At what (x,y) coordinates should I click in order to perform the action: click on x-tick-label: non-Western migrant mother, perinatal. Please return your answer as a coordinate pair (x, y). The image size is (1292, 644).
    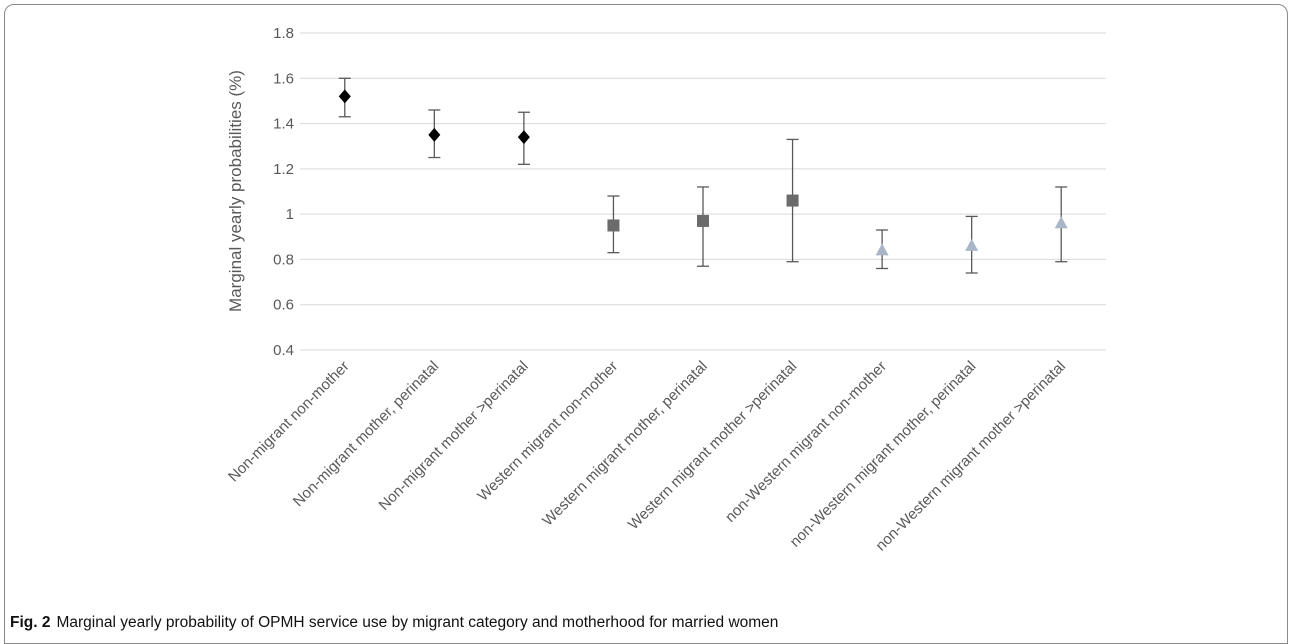
    Looking at the image, I should click on (883, 454).